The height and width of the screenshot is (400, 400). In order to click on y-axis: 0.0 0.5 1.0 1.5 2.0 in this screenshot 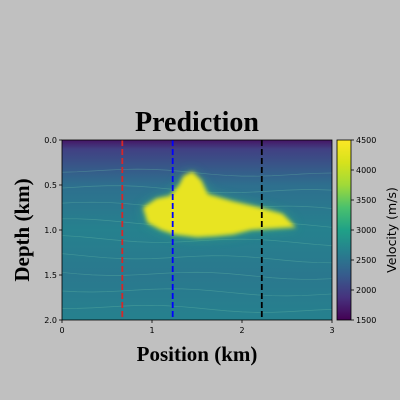, I will do `click(53, 230)`.